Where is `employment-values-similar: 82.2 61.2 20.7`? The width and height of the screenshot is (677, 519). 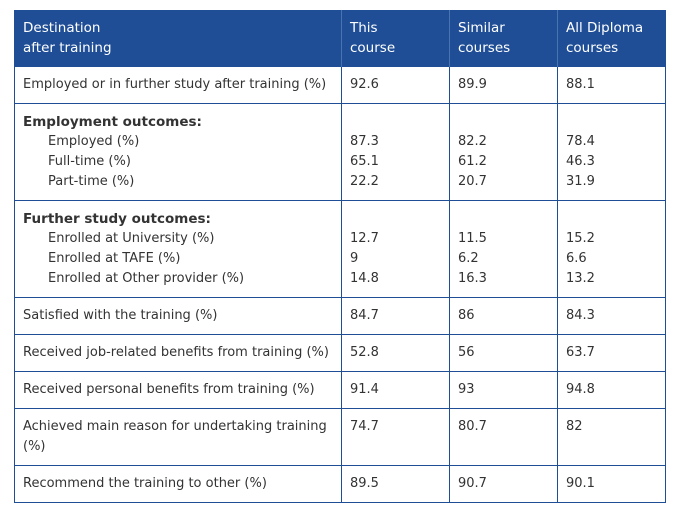 employment-values-similar: 82.2 61.2 20.7 is located at coordinates (503, 152).